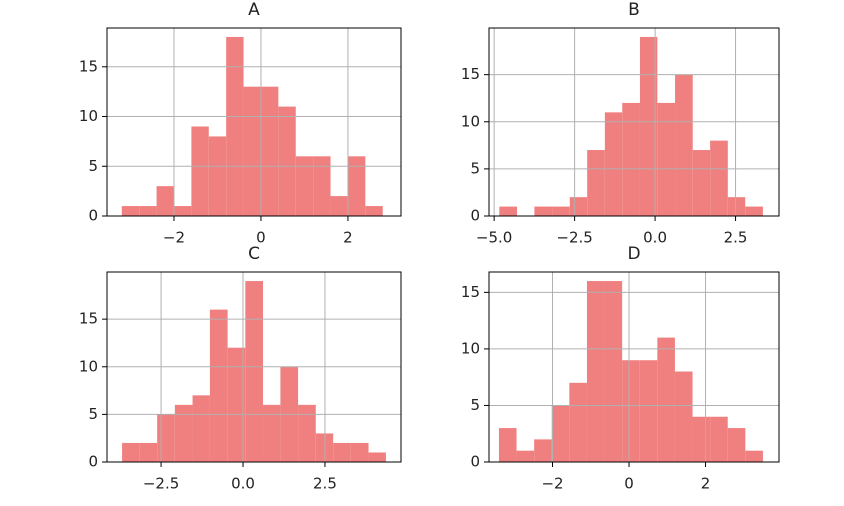 This screenshot has height=506, width=844. I want to click on chart-title: D, so click(633, 254).